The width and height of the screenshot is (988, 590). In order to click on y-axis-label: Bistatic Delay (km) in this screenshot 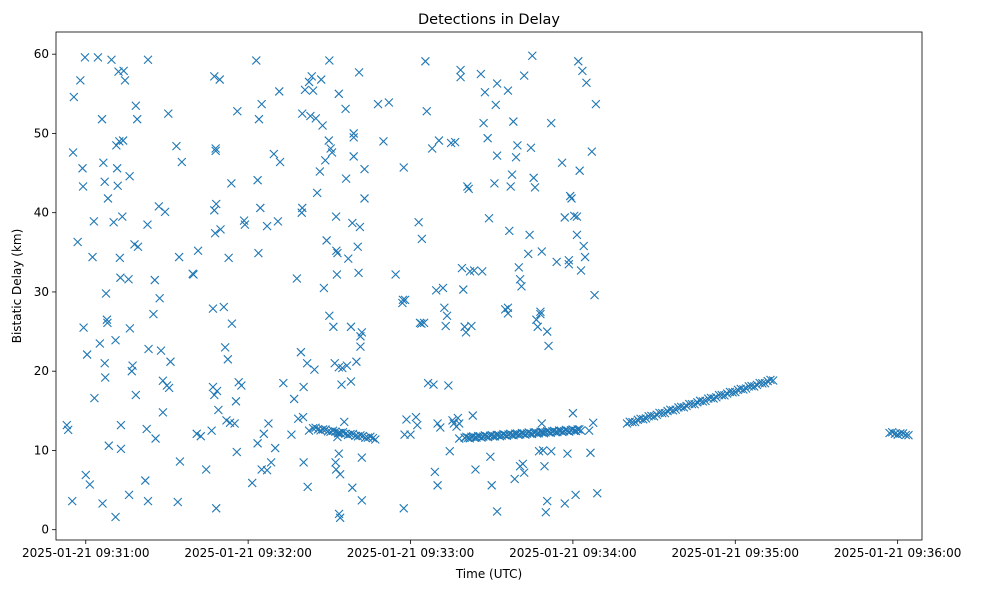, I will do `click(17, 286)`.